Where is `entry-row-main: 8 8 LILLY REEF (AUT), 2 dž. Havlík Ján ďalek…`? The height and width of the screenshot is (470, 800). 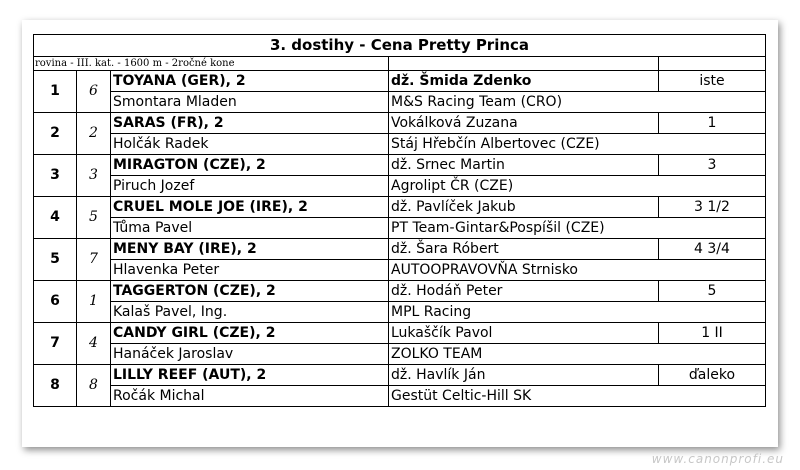 entry-row-main: 8 8 LILLY REEF (AUT), 2 dž. Havlík Ján ďalek… is located at coordinates (399, 385).